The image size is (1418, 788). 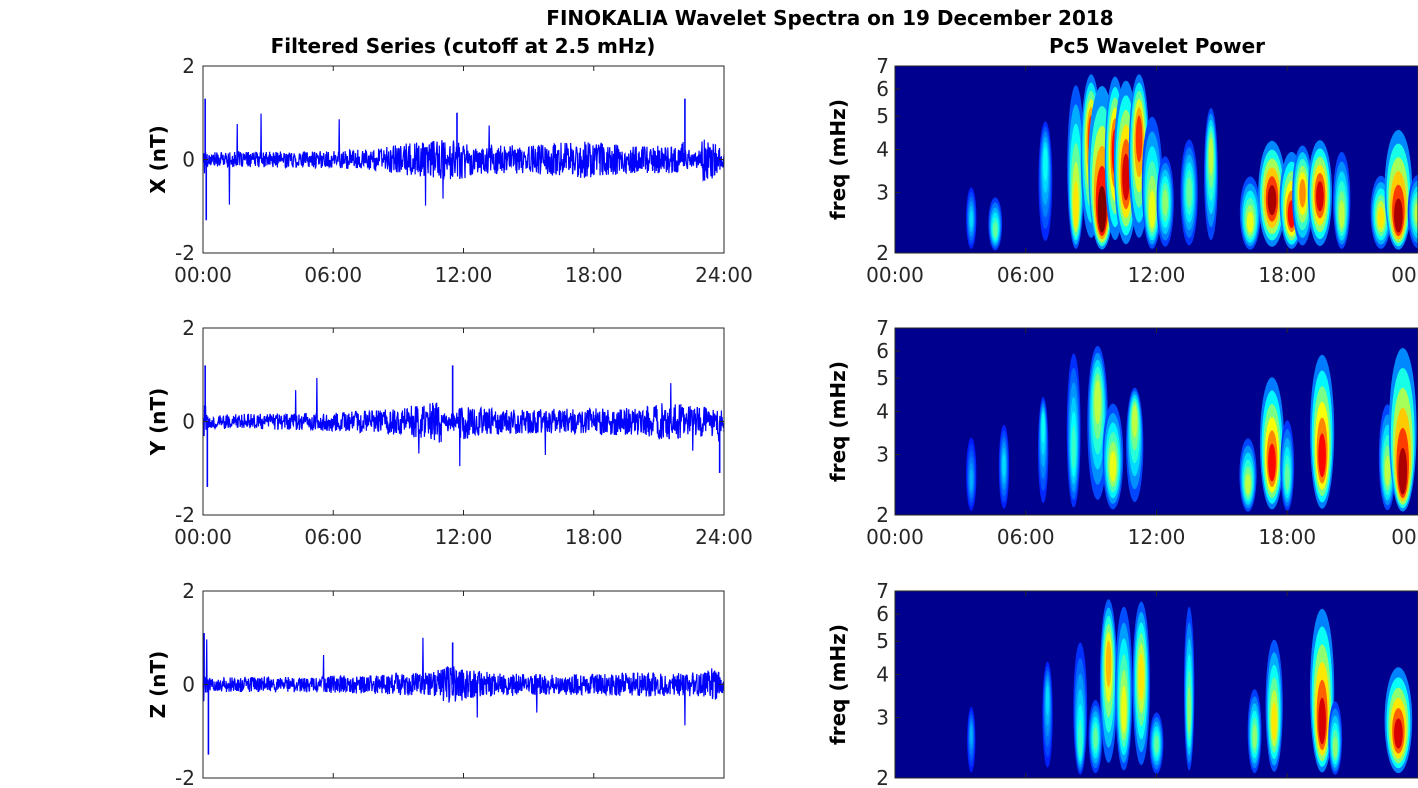 I want to click on series-panel-y: -2 0 2 Y (nT) 00:00 06:00 12:00 18:00 24:00, so click(x=449, y=432).